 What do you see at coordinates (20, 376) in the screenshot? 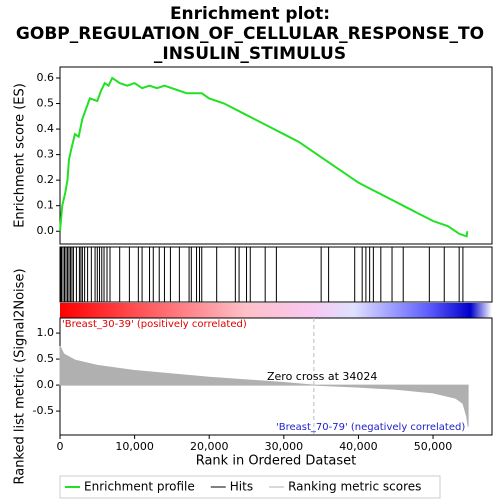
I see `y-axis-label: Ranked list metric (Signal2Noise)` at bounding box center [20, 376].